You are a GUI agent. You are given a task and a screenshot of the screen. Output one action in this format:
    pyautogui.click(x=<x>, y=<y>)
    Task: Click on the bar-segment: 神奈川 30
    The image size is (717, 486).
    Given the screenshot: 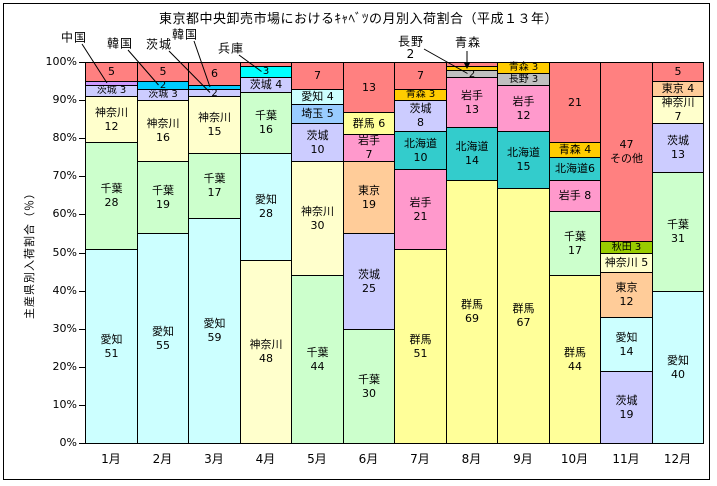 What is the action you would take?
    pyautogui.click(x=317, y=218)
    